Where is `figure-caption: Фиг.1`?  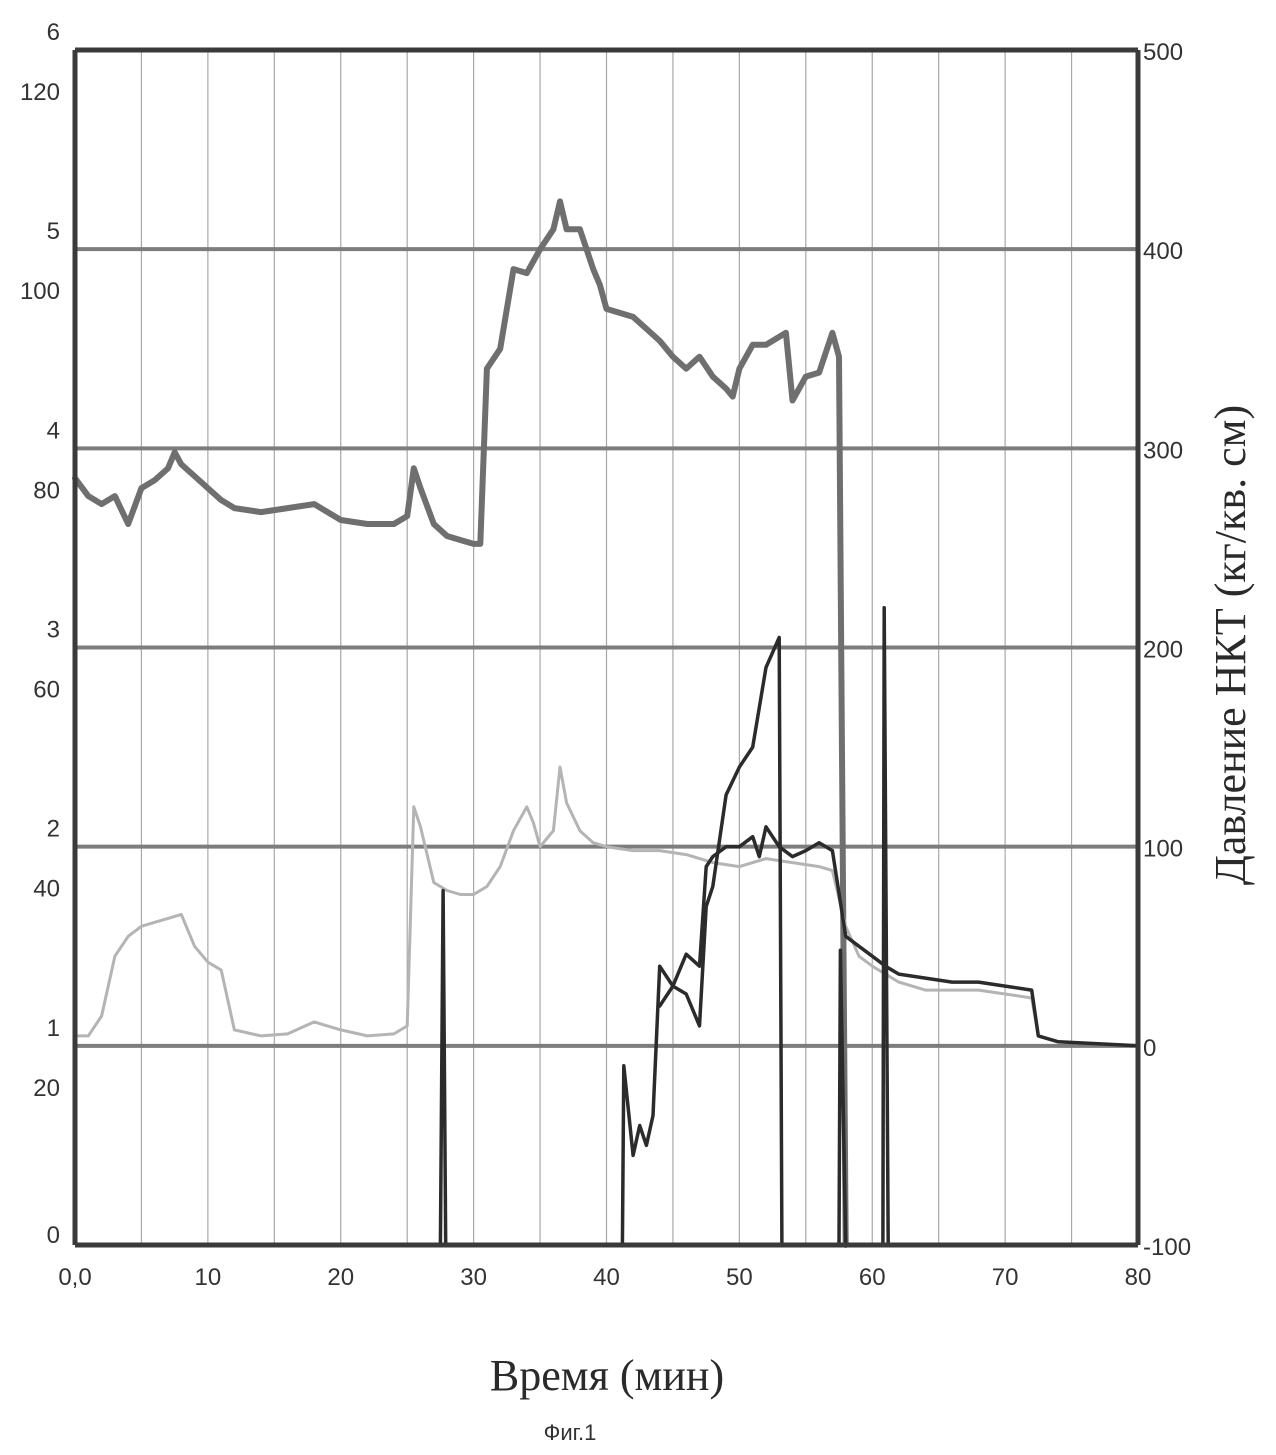
figure-caption: Фиг.1 is located at coordinates (570, 1432).